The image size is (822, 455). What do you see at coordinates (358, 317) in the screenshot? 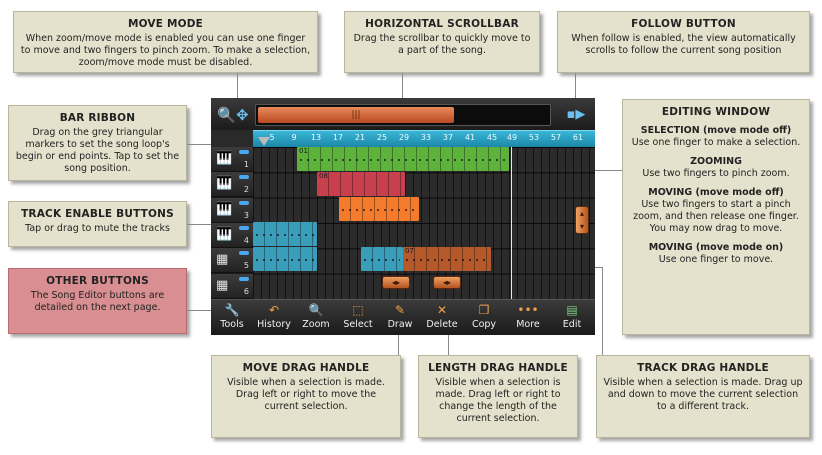
I see `select-button: ⬚ Select` at bounding box center [358, 317].